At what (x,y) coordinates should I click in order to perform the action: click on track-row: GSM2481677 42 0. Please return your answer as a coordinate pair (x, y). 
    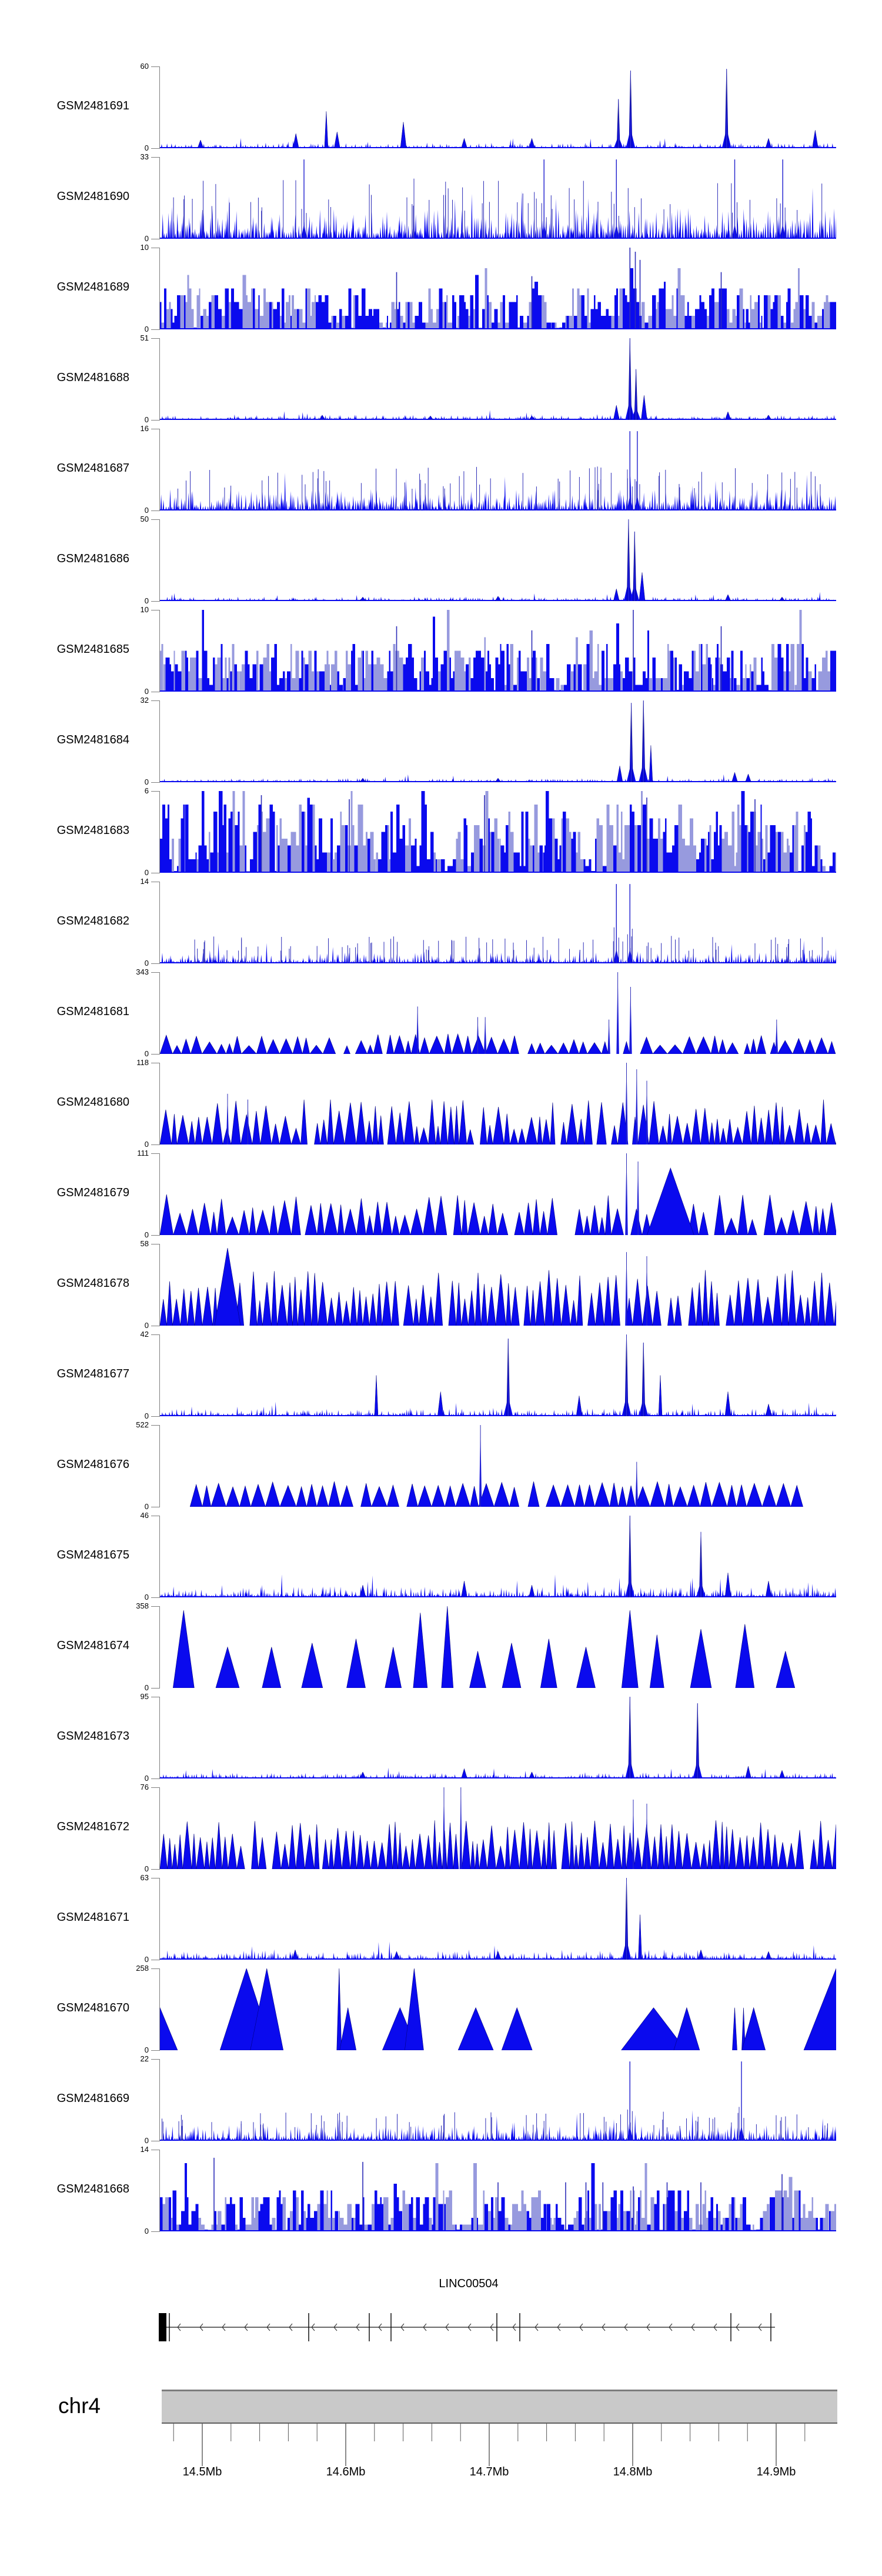
    Looking at the image, I should click on (441, 1375).